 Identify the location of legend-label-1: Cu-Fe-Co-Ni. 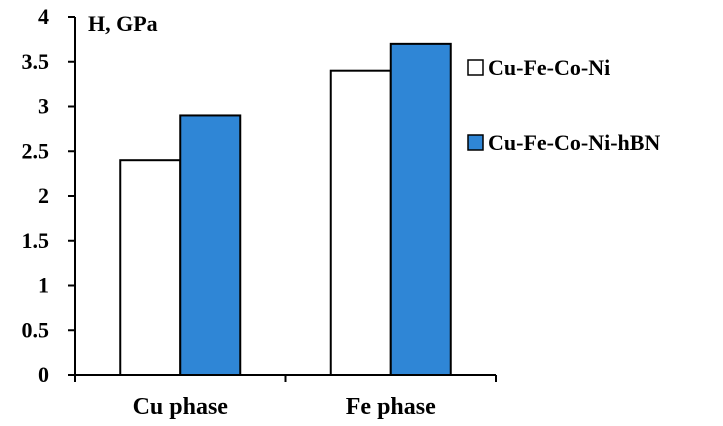
(549, 67).